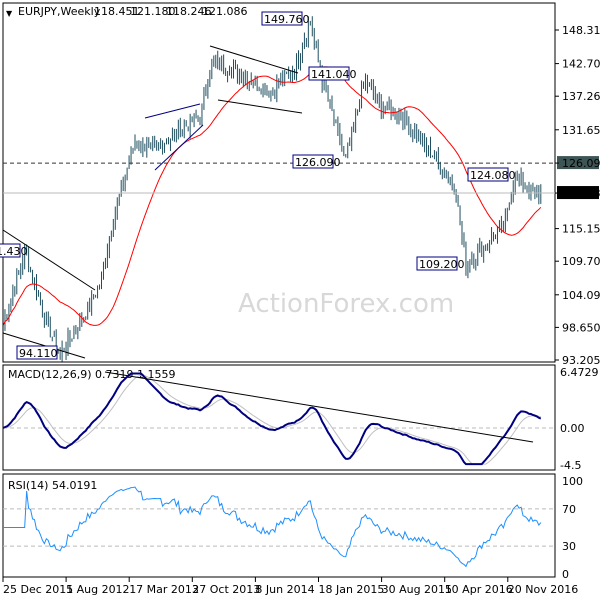 This screenshot has height=600, width=600. What do you see at coordinates (189, 11) in the screenshot?
I see `header-low: 118.246` at bounding box center [189, 11].